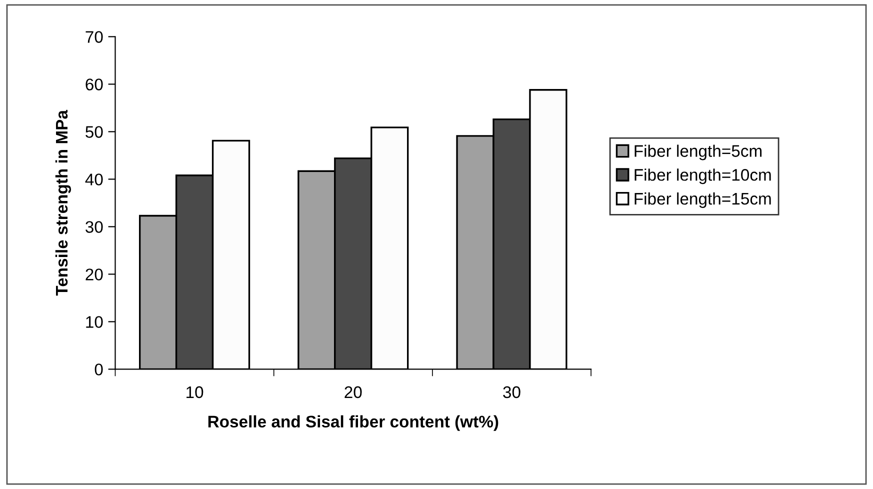 This screenshot has height=489, width=873. What do you see at coordinates (98, 370) in the screenshot?
I see `y-tick-label: 0` at bounding box center [98, 370].